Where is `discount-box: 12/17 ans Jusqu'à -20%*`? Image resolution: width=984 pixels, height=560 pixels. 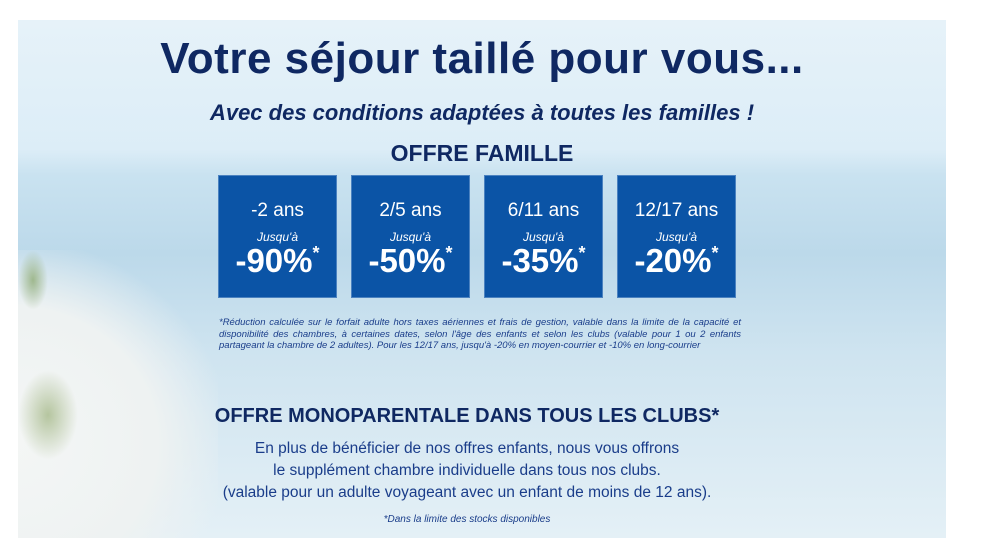 discount-box: 12/17 ans Jusqu'à -20%* is located at coordinates (676, 236).